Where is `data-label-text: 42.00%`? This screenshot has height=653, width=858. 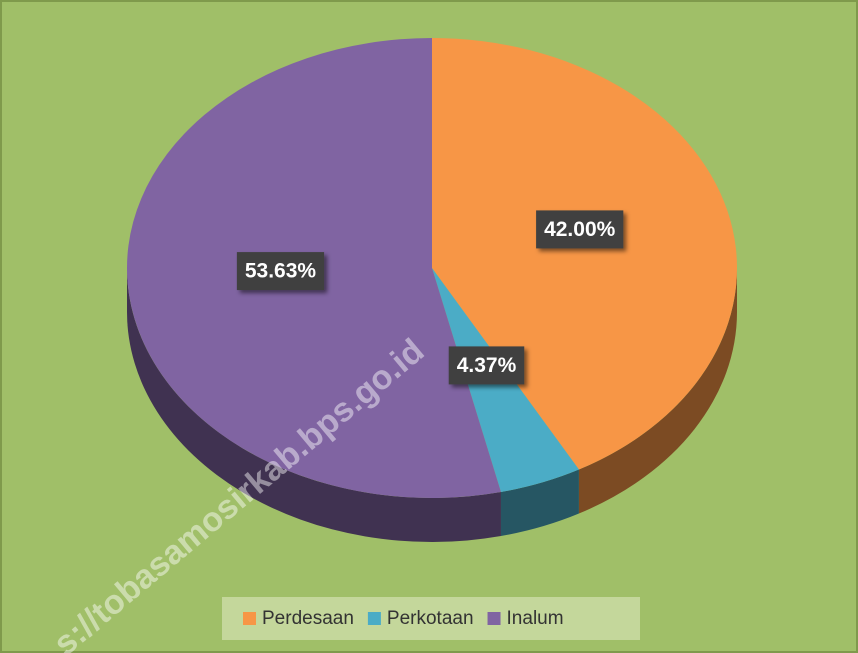
data-label-text: 42.00% is located at coordinates (580, 229).